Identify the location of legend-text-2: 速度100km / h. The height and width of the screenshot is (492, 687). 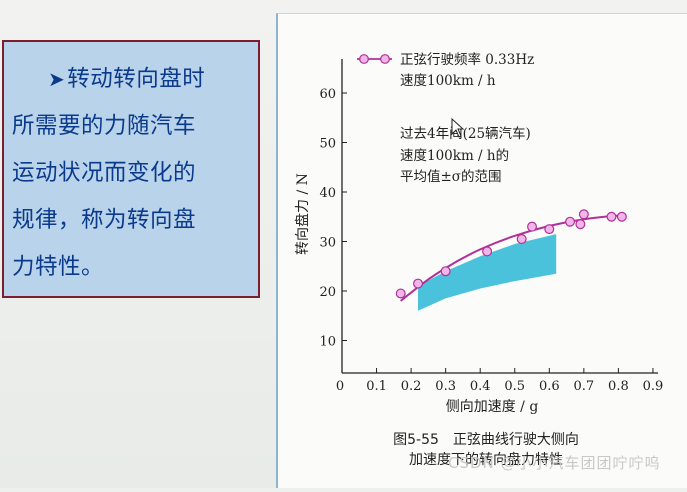
(448, 81).